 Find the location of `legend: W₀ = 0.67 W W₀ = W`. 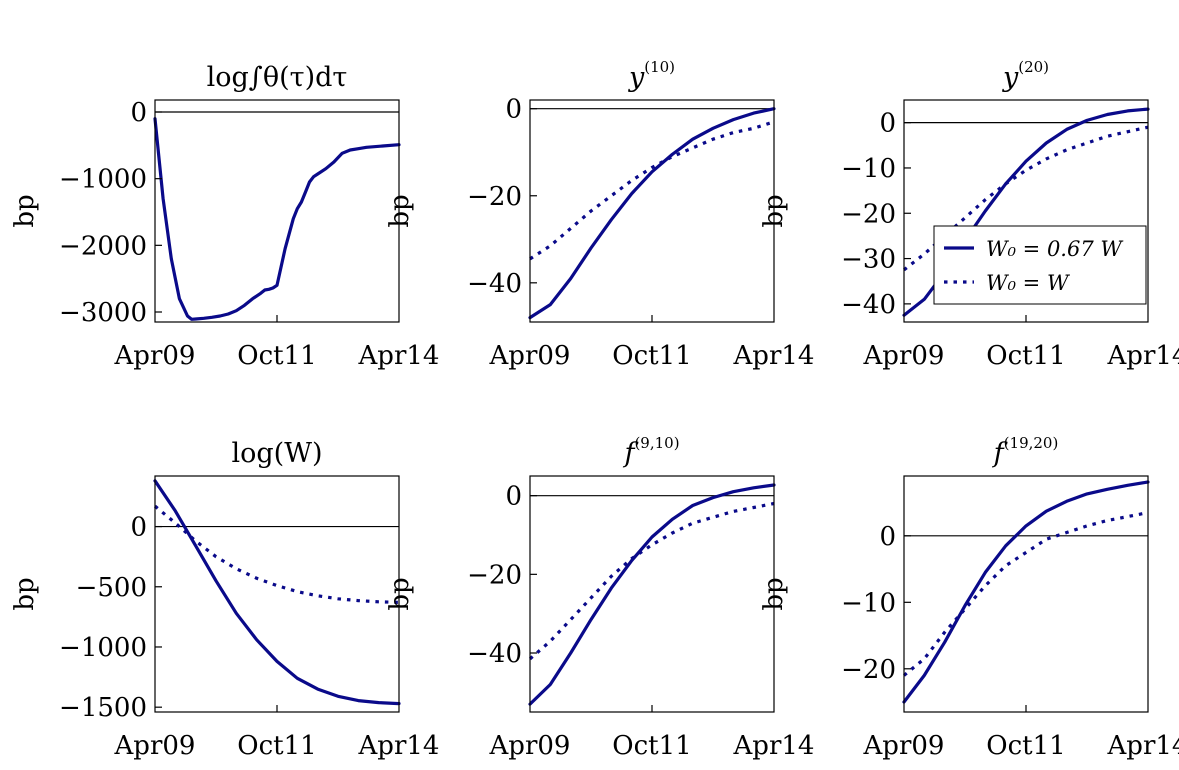

legend: W₀ = 0.67 W W₀ = W is located at coordinates (1040, 265).